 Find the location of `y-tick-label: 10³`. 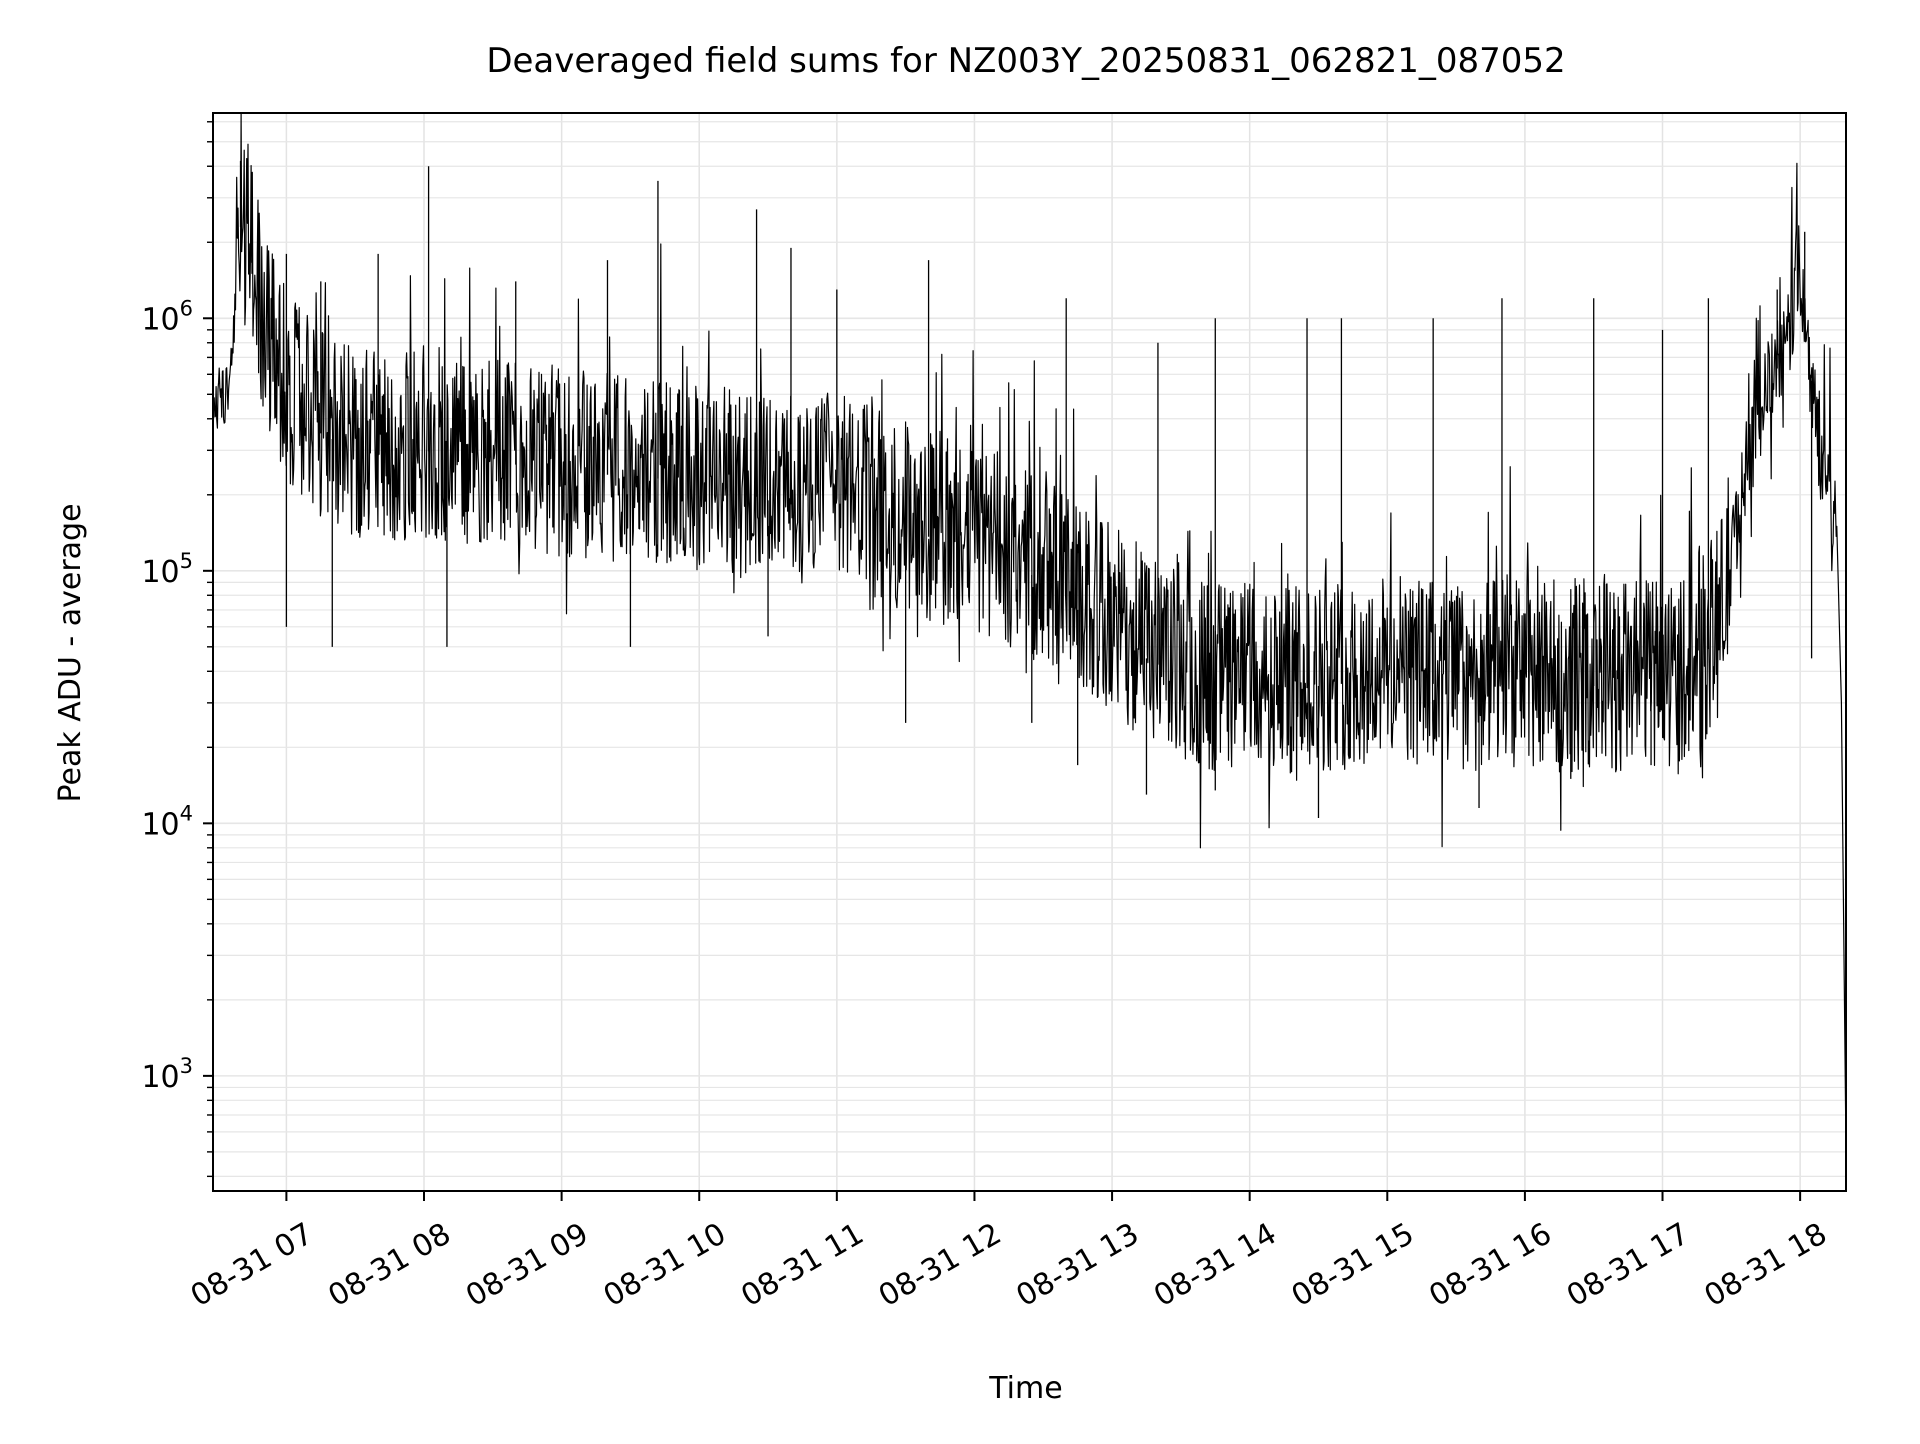

y-tick-label: 10³ is located at coordinates (167, 1074).